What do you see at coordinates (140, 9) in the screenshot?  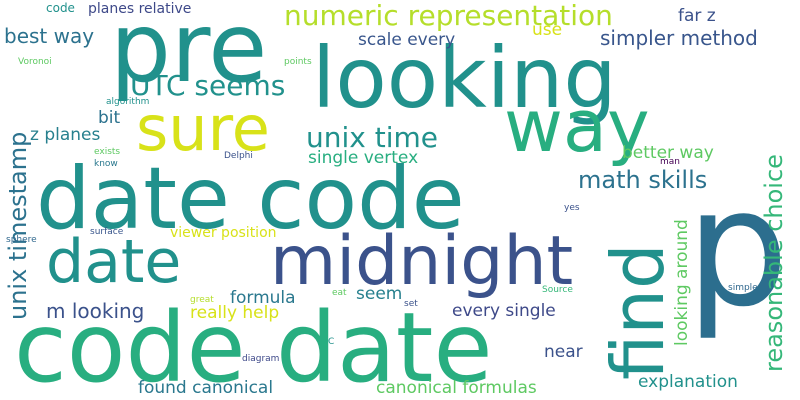 I see `word-planes-relative: planes relative` at bounding box center [140, 9].